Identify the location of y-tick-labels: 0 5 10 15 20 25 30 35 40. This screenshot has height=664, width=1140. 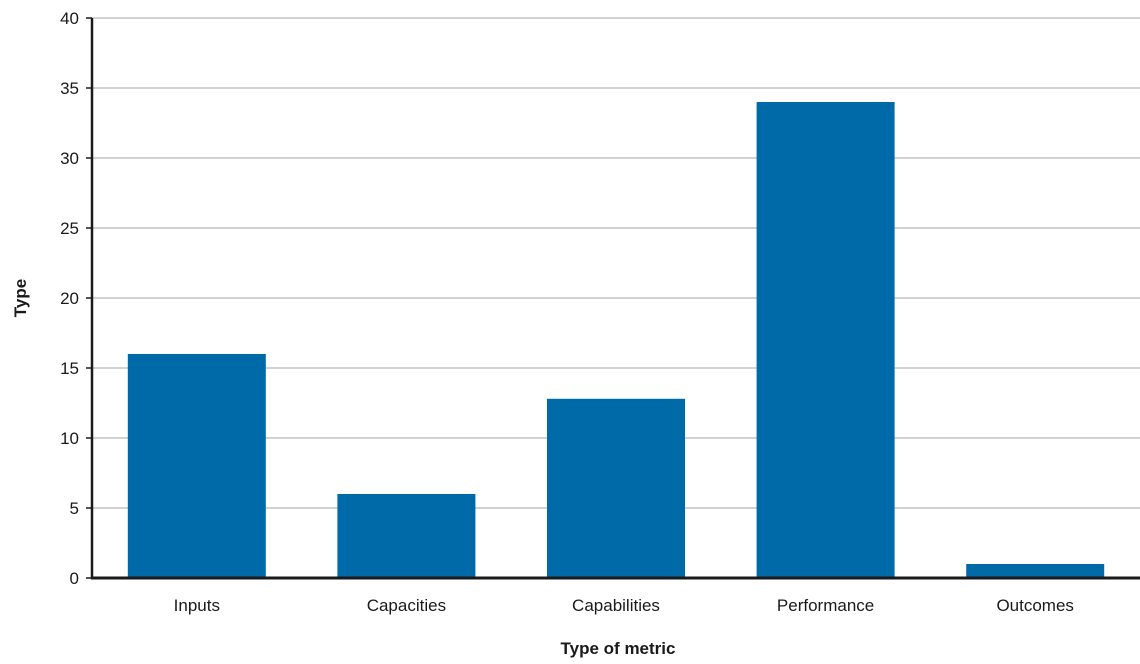
(69, 298).